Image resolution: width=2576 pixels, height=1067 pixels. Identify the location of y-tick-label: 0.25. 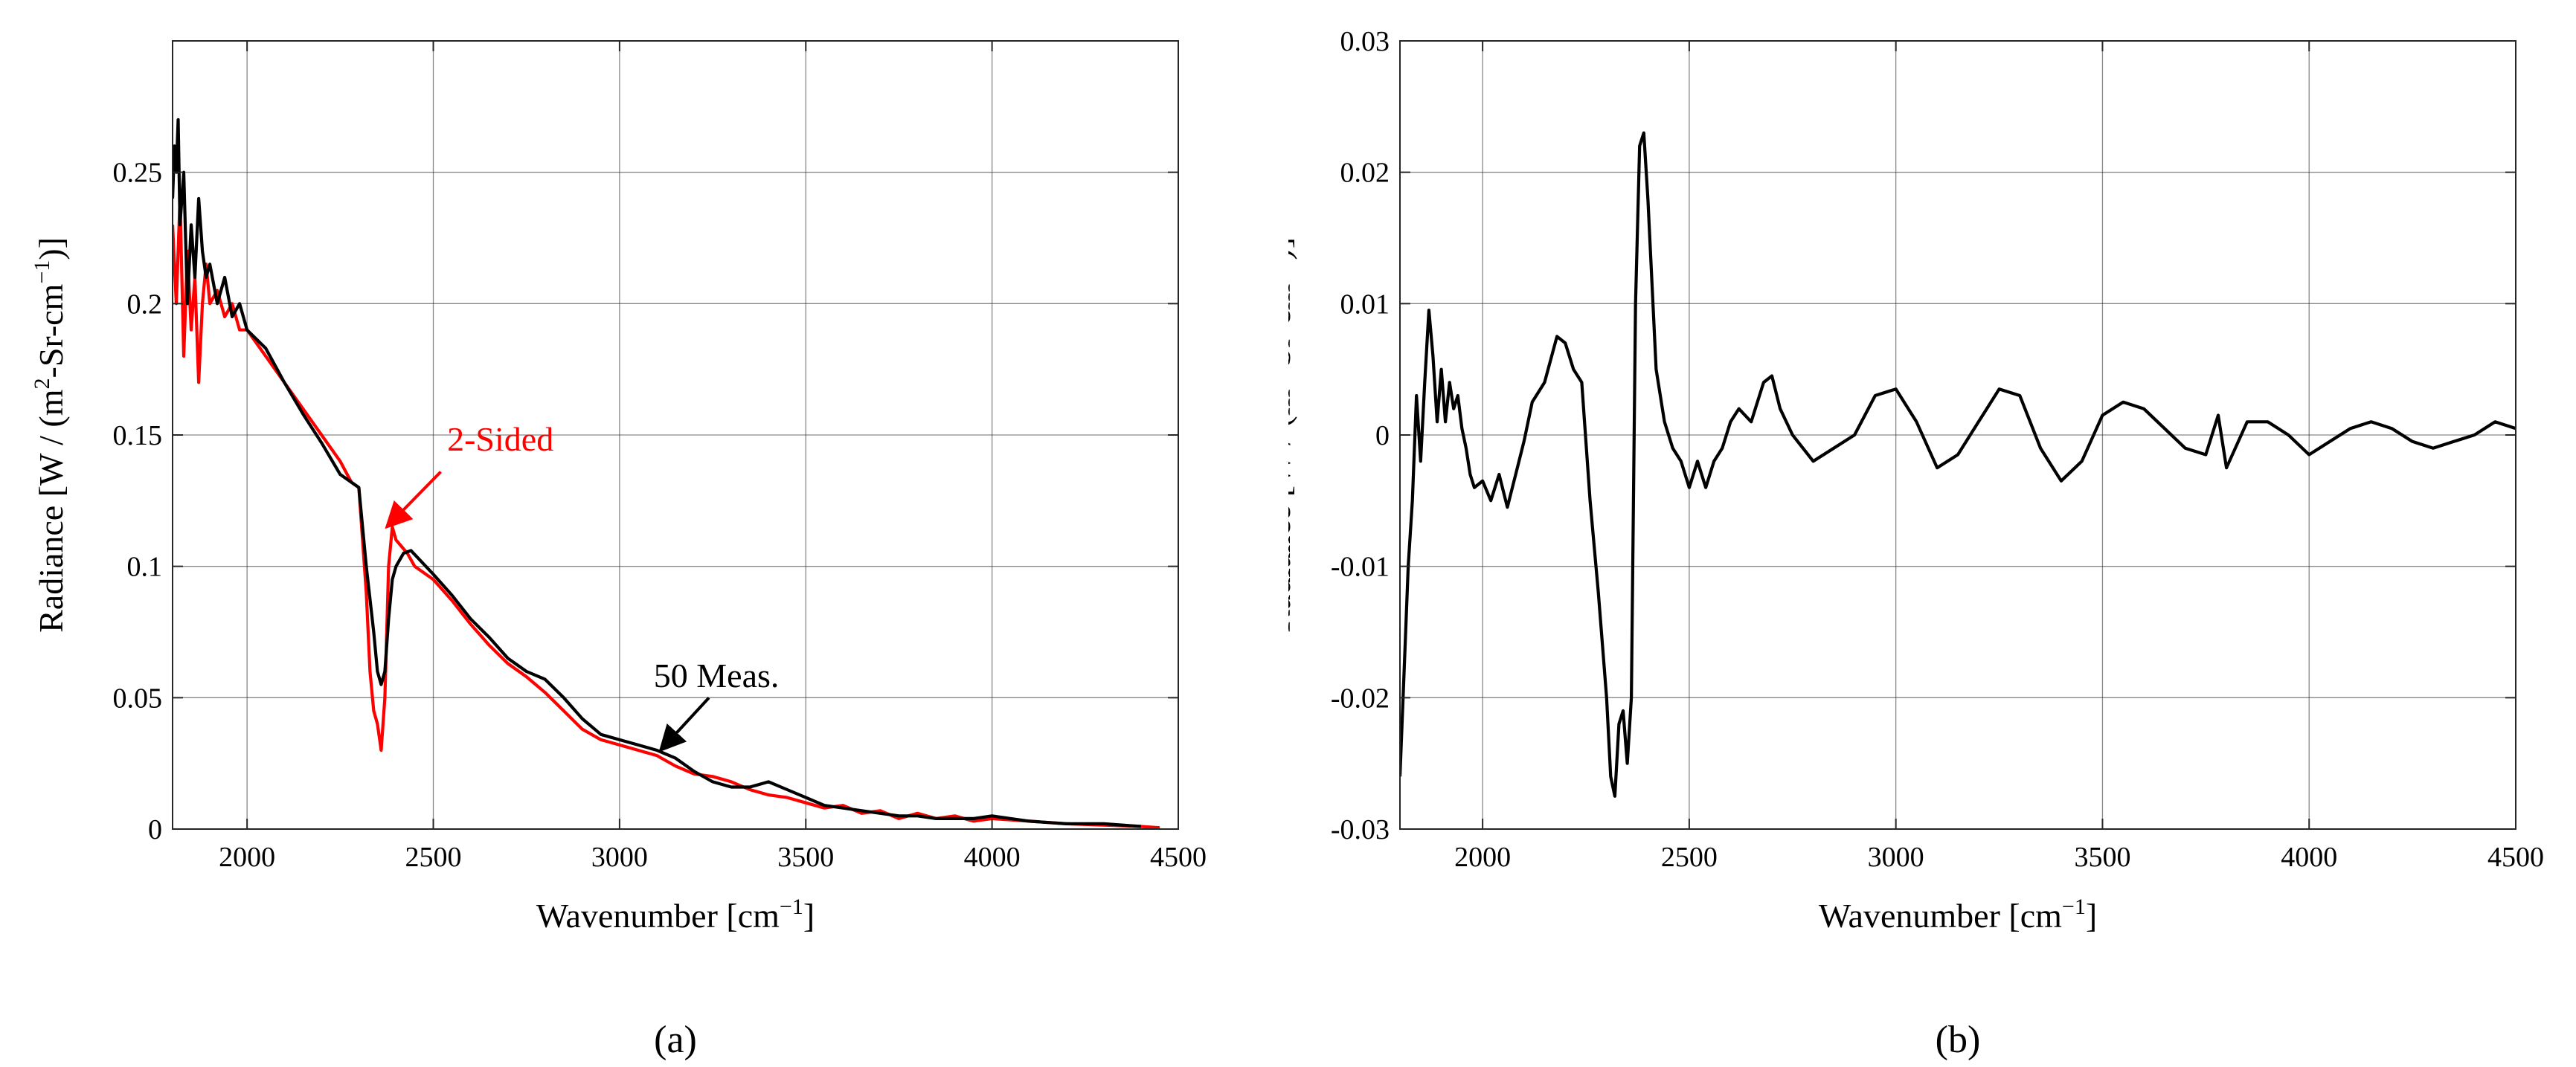
(138, 173).